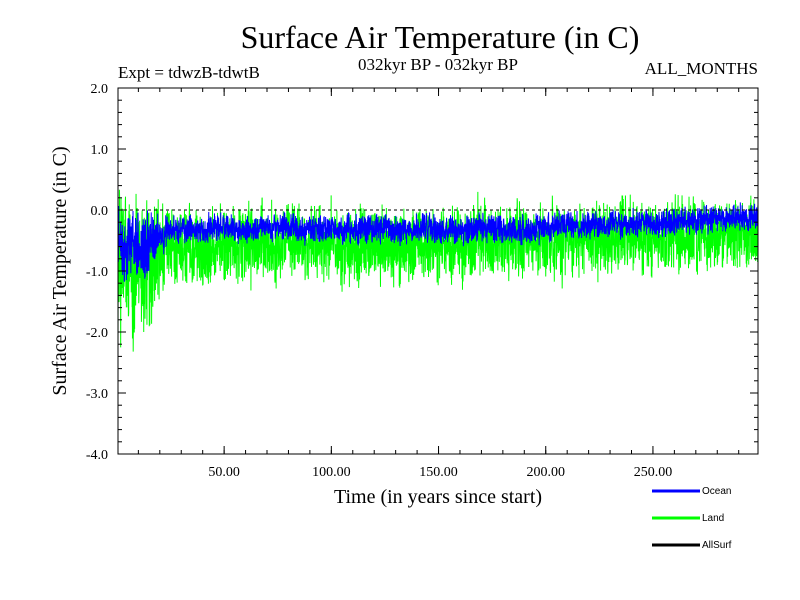  What do you see at coordinates (692, 518) in the screenshot?
I see `legend: Ocean Land AllSurf` at bounding box center [692, 518].